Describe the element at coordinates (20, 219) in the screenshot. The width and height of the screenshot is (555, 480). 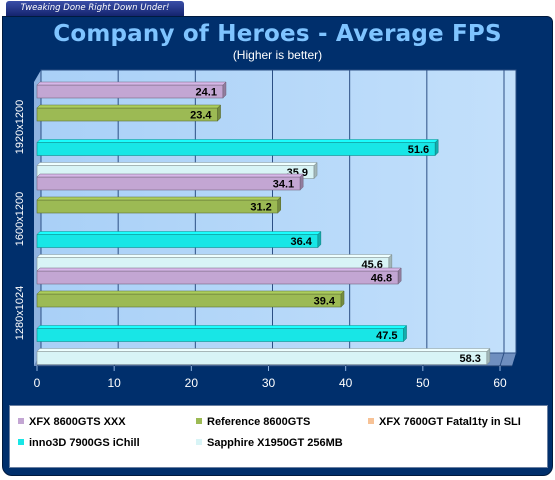
I see `category-label: 1600x1200` at that location.